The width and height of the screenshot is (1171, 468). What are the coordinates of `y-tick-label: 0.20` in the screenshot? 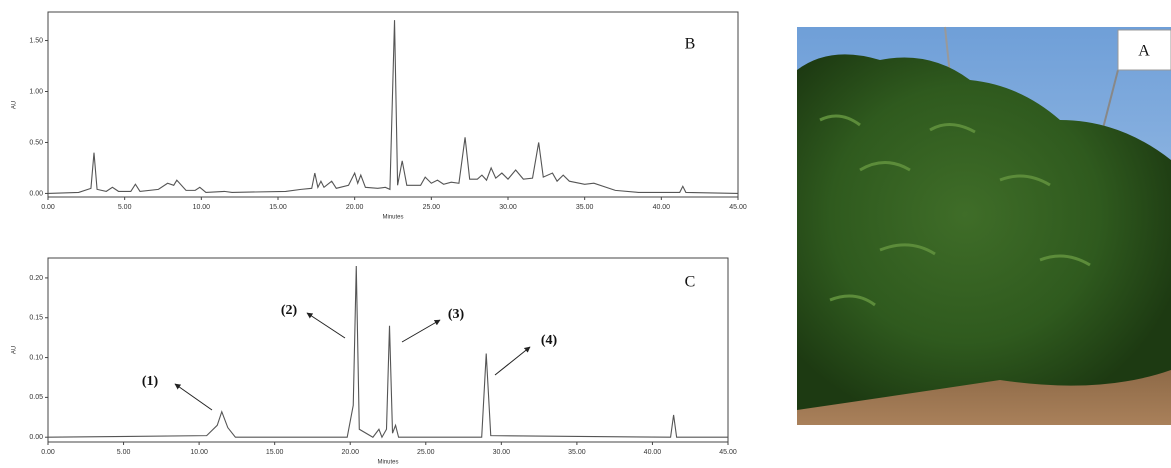 It's located at (36, 278).